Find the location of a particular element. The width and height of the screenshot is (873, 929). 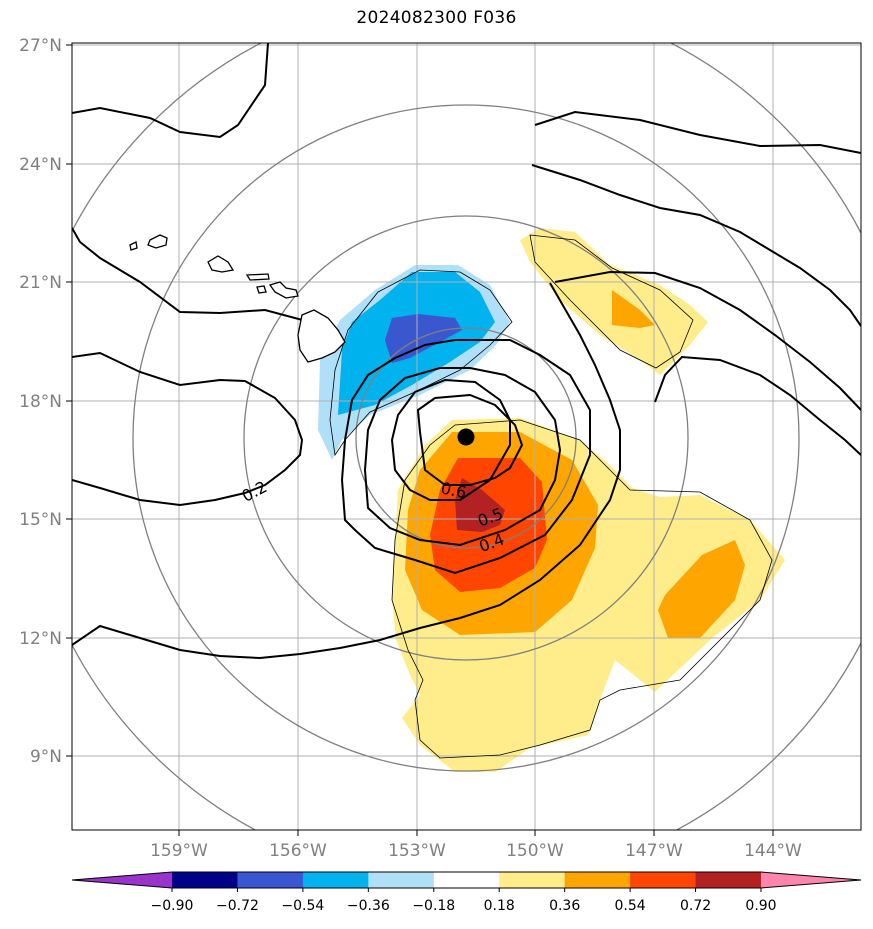

shade-outline is located at coordinates (611, 301).